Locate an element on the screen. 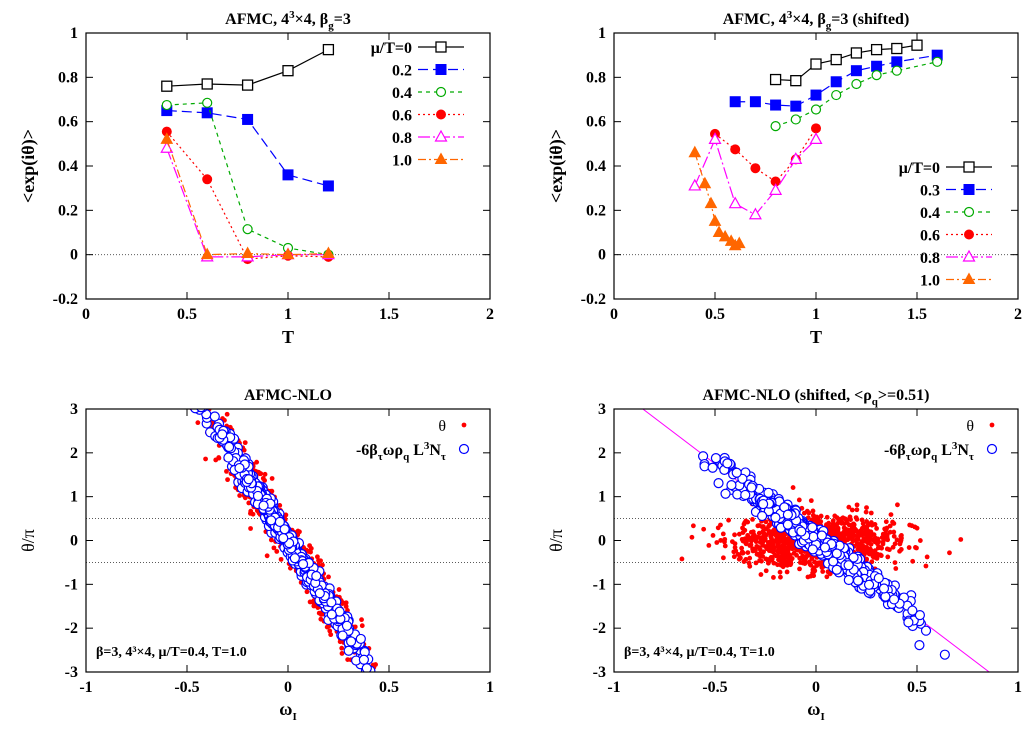 The height and width of the screenshot is (751, 1023). x-tick-label: 1.5 is located at coordinates (917, 314).